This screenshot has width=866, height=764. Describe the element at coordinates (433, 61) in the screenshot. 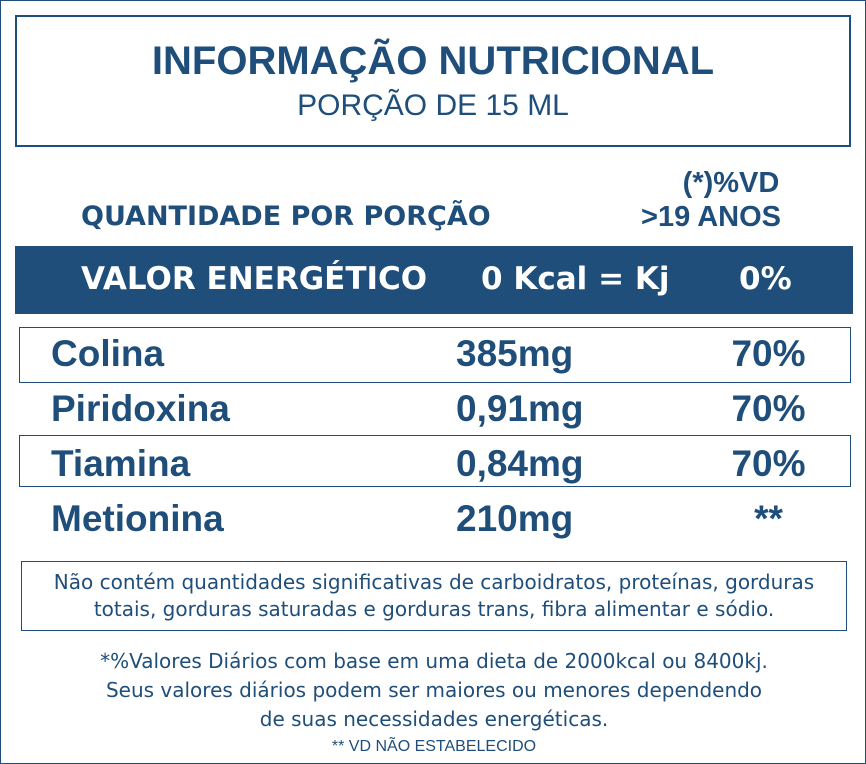

I see `title: INFORMAÇÃO NUTRICIONAL` at that location.